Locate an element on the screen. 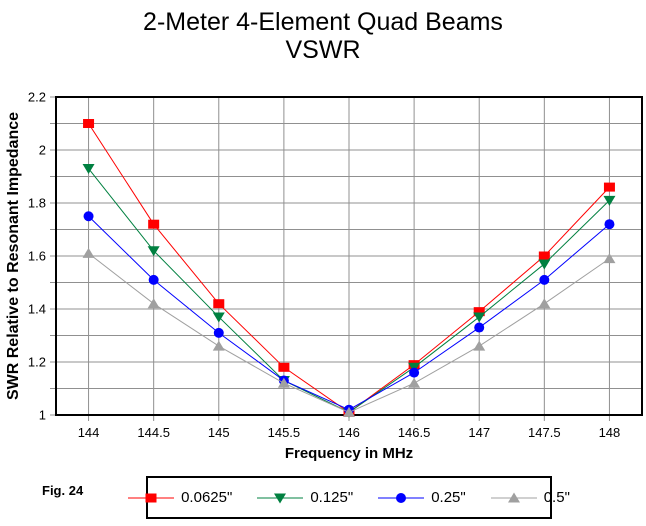  legend-triangle-up-icon is located at coordinates (513, 497).